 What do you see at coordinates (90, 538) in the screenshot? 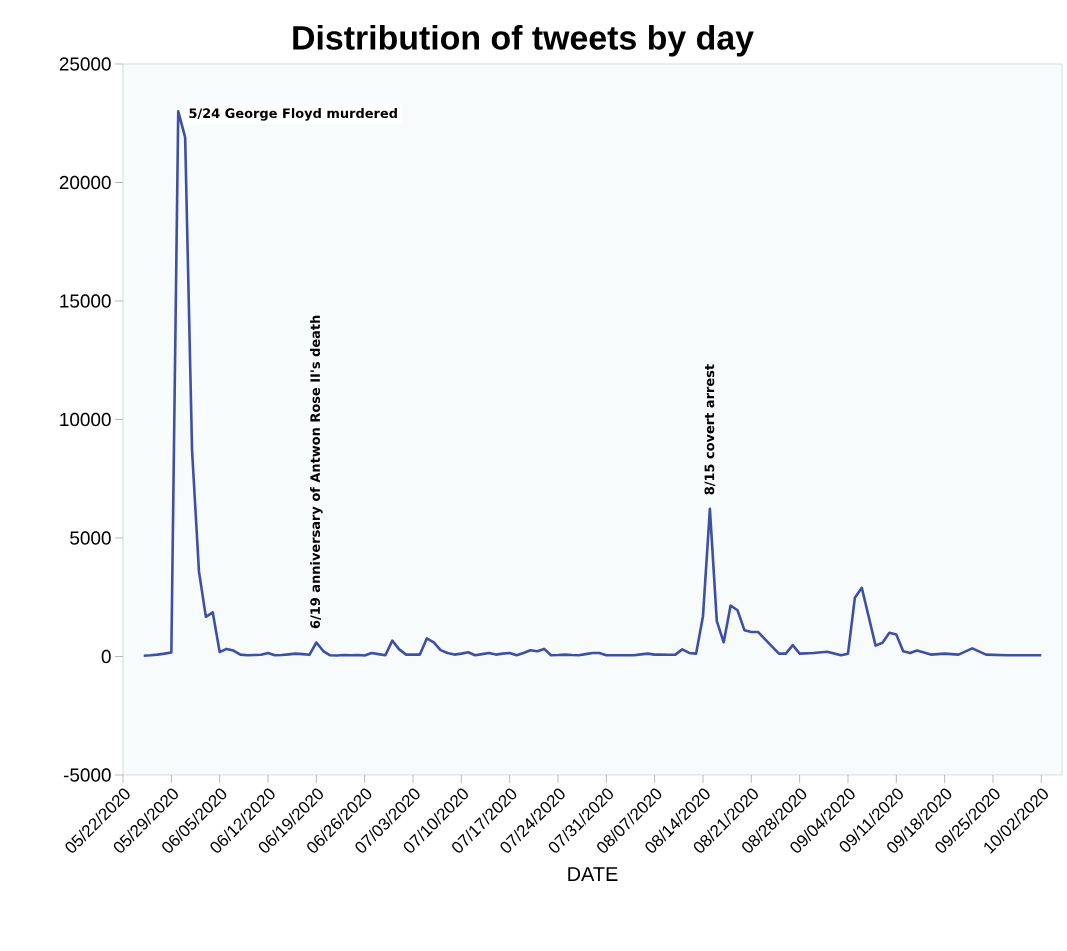
I see `y-tick-label: 5000` at bounding box center [90, 538].